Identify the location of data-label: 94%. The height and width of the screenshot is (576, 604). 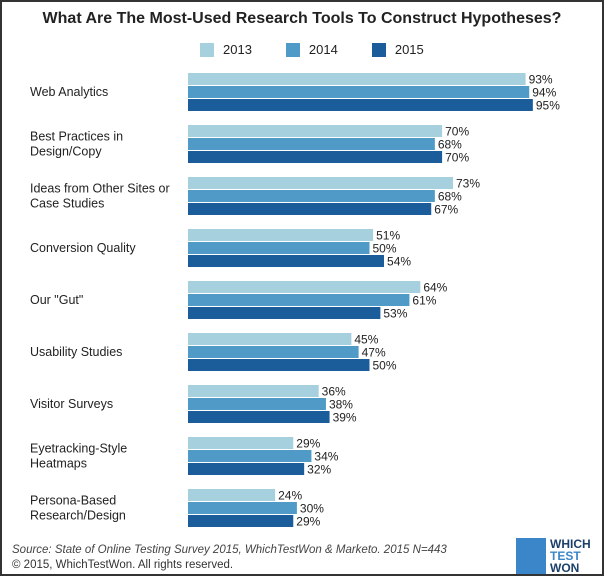
(544, 93).